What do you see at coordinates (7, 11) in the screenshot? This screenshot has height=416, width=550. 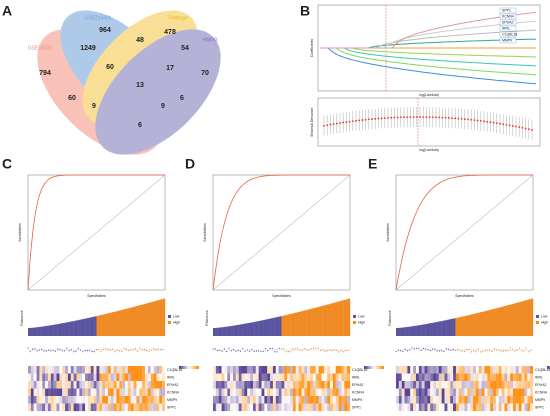 I see `panel-label: A` at bounding box center [7, 11].